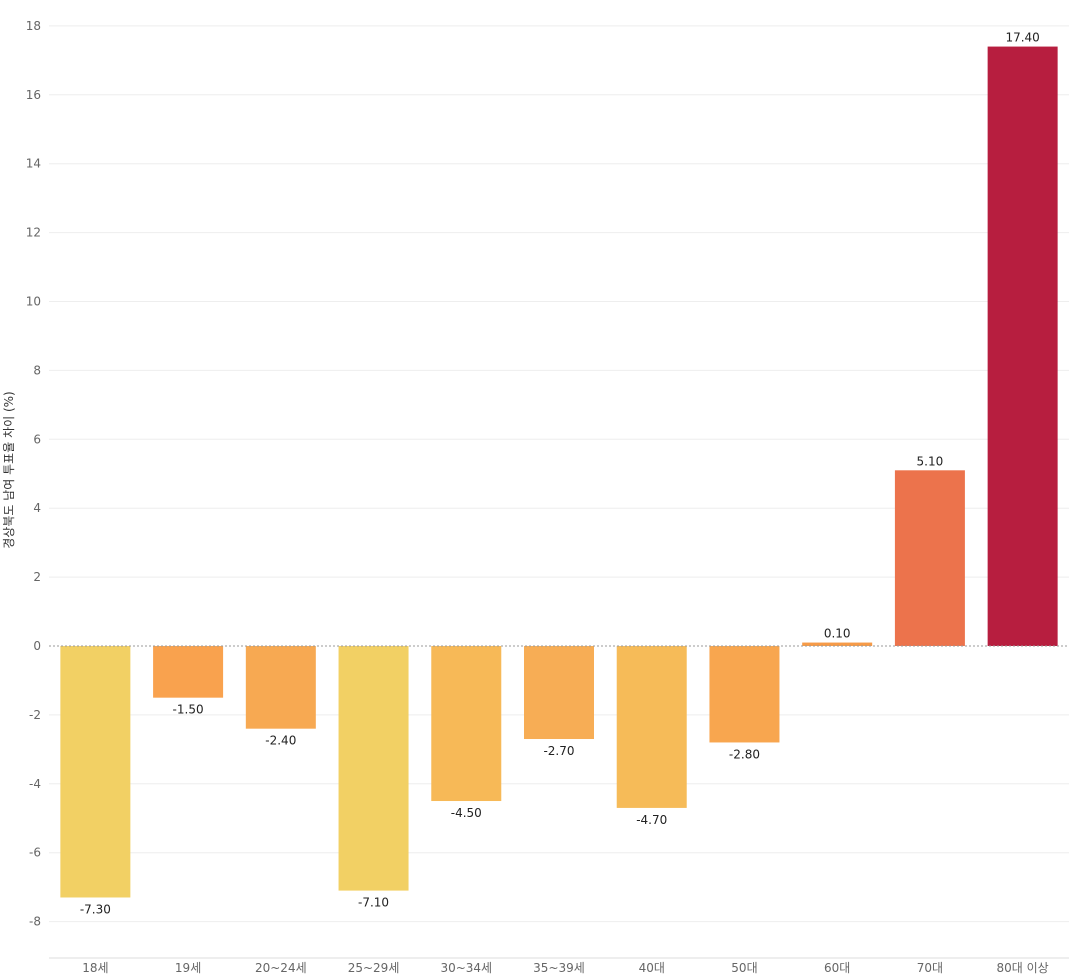 This screenshot has width=1069, height=980. What do you see at coordinates (280, 741) in the screenshot?
I see `data-label: -2.40` at bounding box center [280, 741].